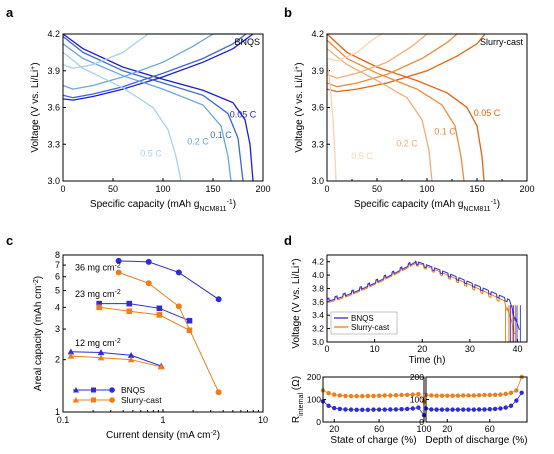 Image resolution: width=554 pixels, height=454 pixels. Describe the element at coordinates (417, 377) in the screenshot. I see `y-tick-label: 200` at that location.